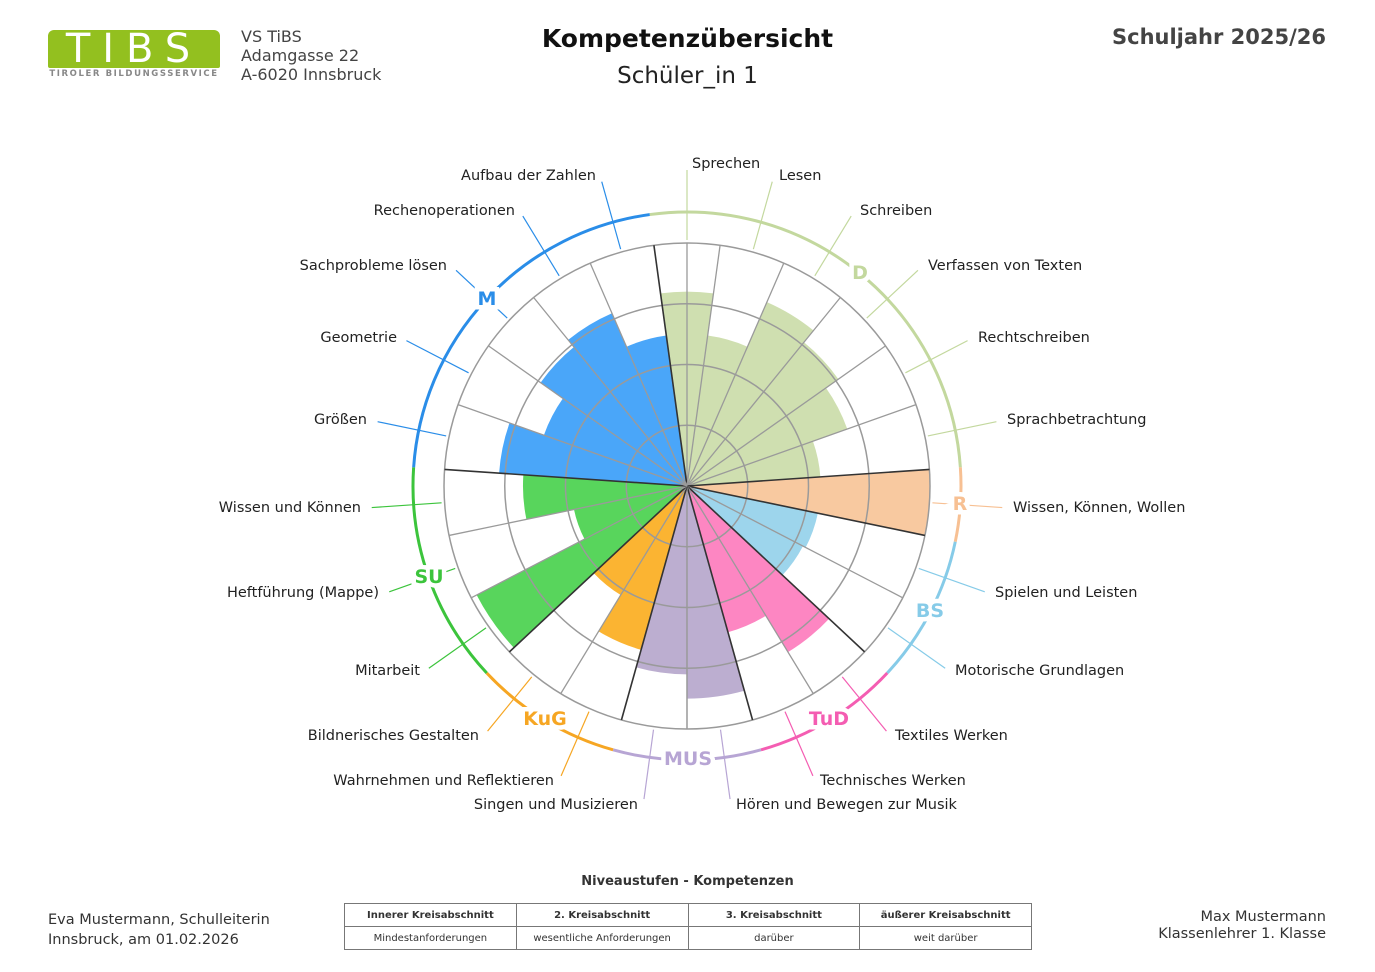 This screenshot has height=972, width=1375. I want to click on legend-title: Niveaustufen - Kompetenzen, so click(687, 881).